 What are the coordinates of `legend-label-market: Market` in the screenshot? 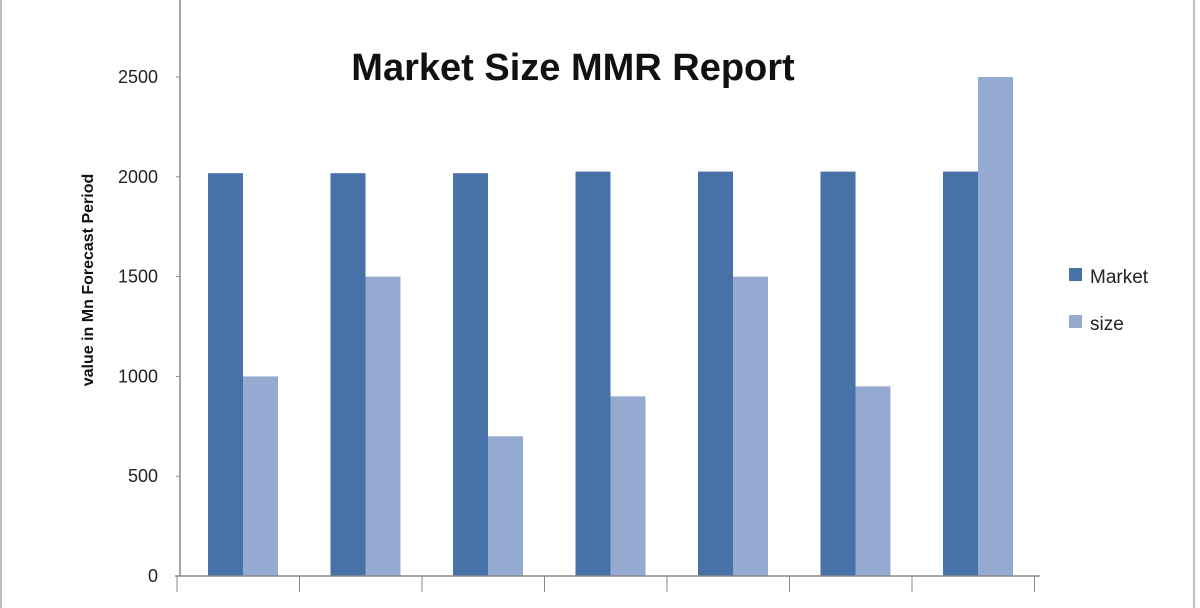 It's located at (1119, 277).